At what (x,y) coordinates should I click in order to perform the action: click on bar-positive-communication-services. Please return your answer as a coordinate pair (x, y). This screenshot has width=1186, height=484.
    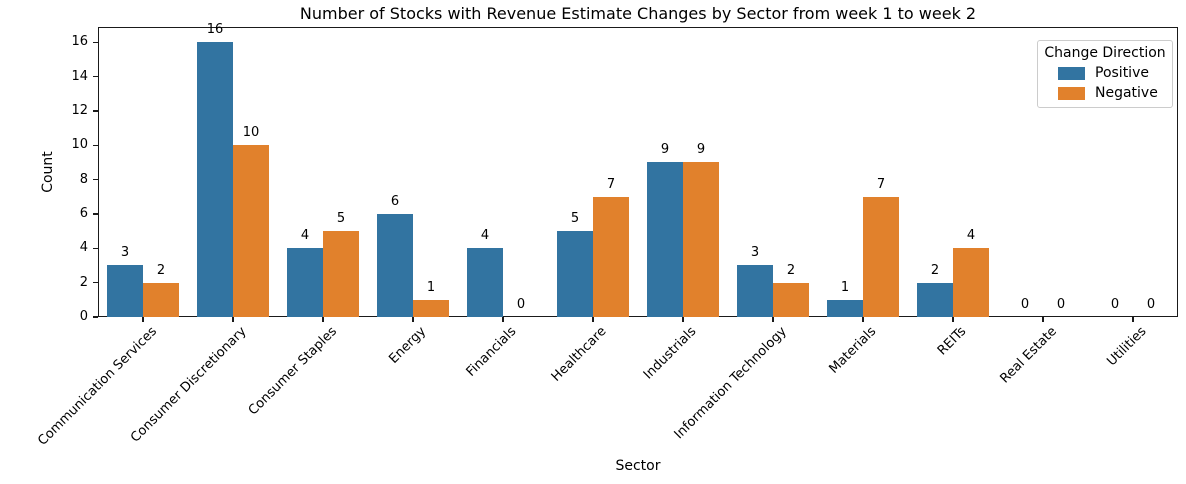
    Looking at the image, I should click on (125, 291).